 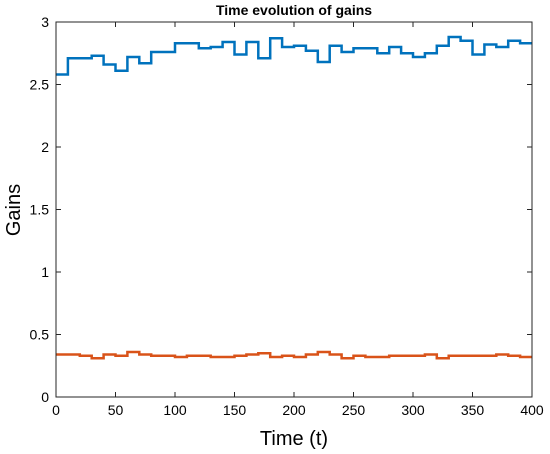 I want to click on y-tick-label: 1, so click(x=45, y=272).